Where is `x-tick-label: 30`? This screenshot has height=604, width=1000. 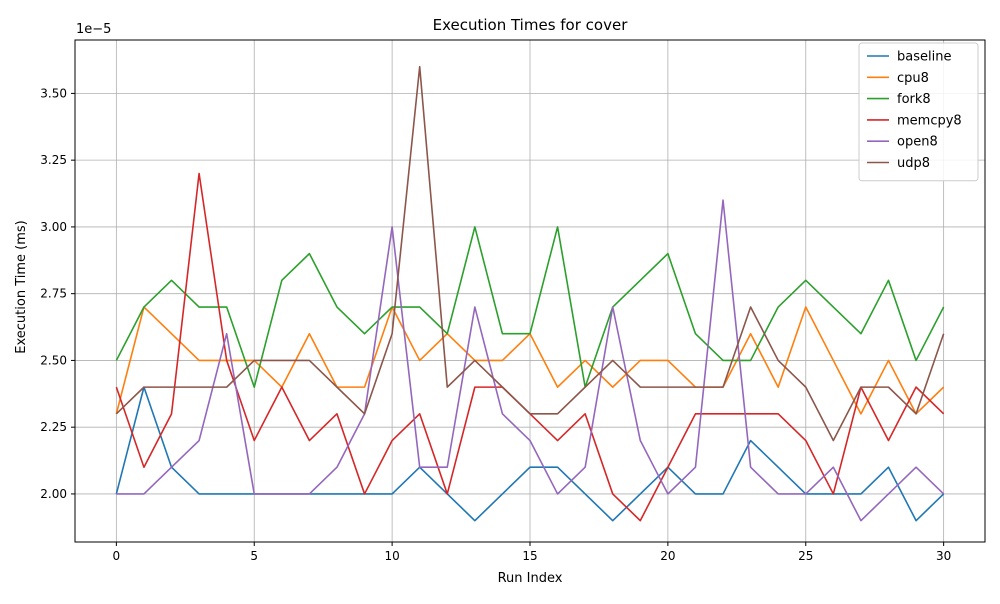 x-tick-label: 30 is located at coordinates (943, 556).